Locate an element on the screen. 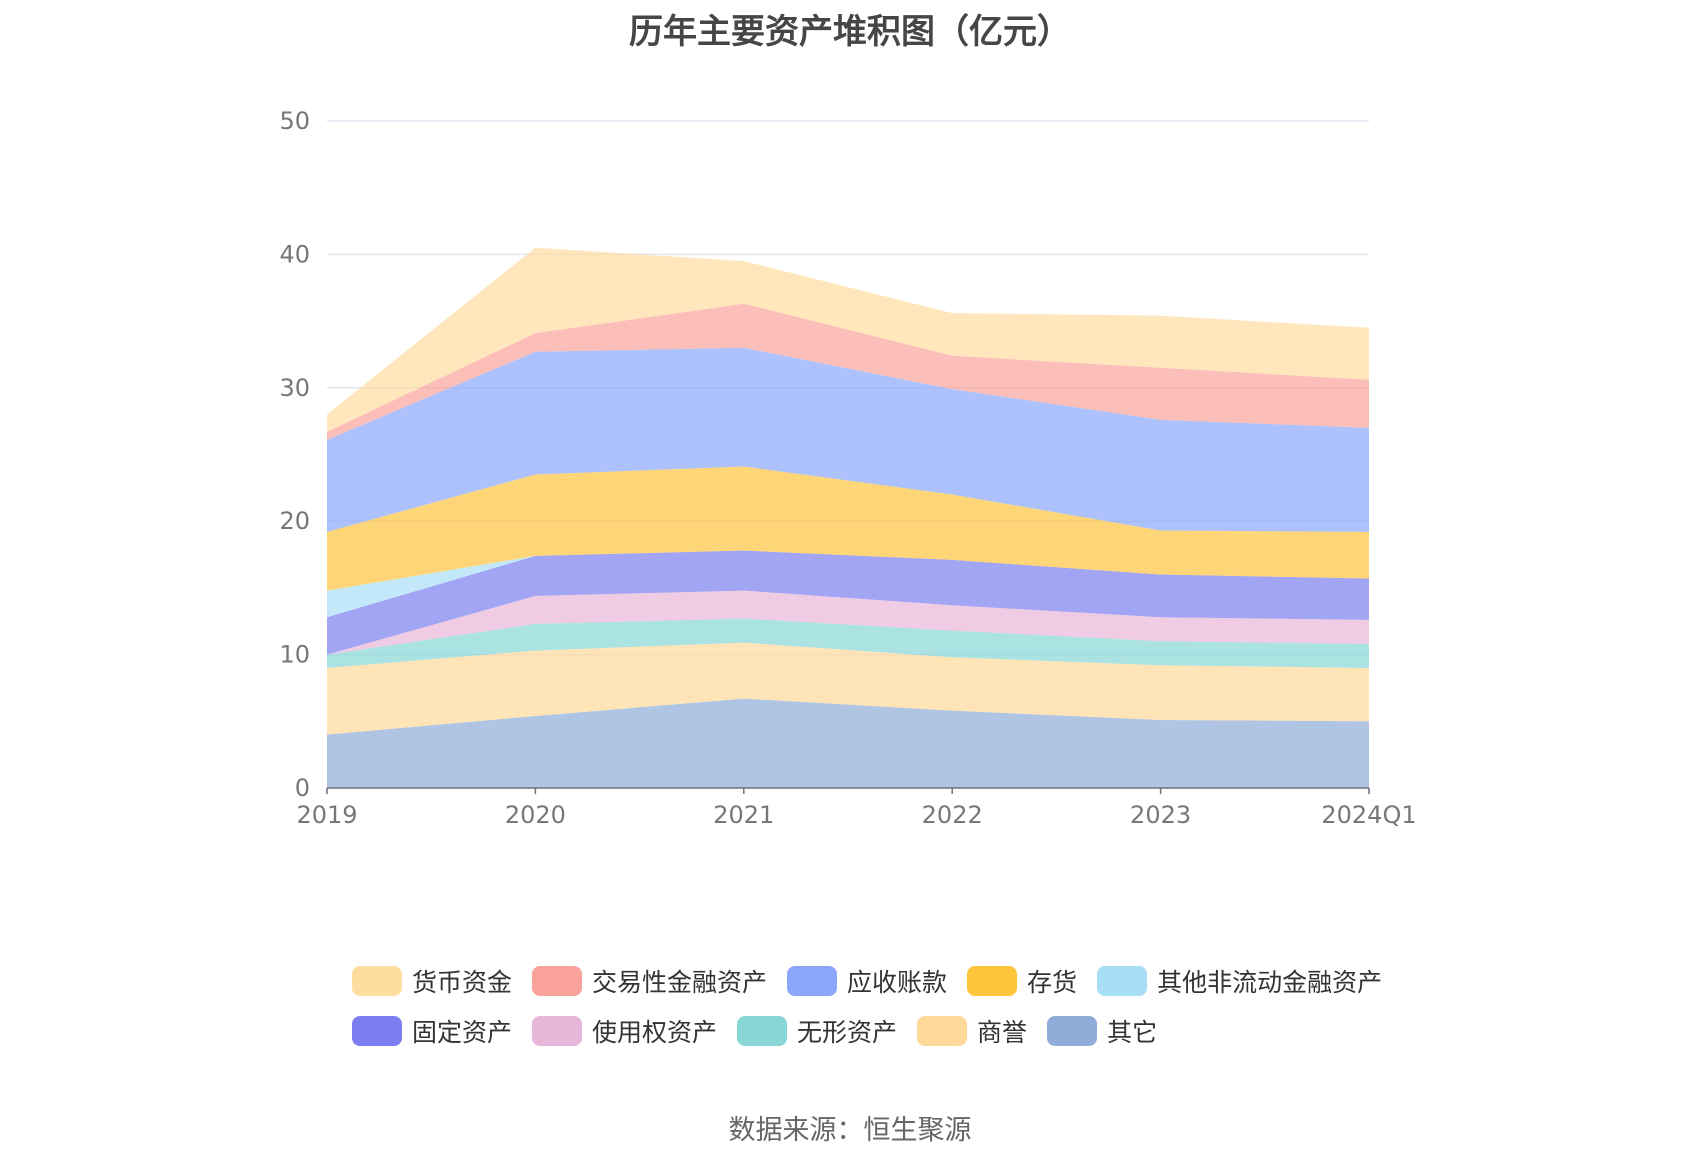  legend-item: 应收账款 is located at coordinates (867, 981).